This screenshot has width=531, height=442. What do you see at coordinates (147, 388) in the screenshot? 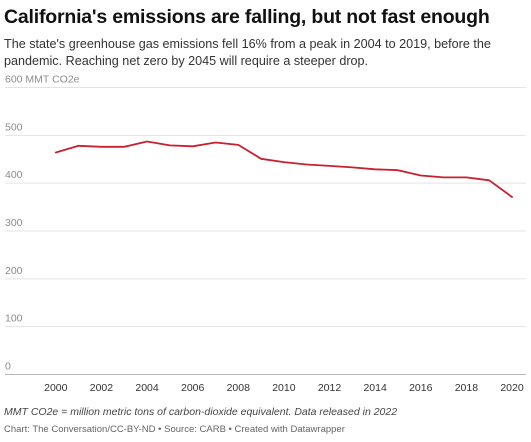
I see `x-tick-label: 2004` at bounding box center [147, 388].